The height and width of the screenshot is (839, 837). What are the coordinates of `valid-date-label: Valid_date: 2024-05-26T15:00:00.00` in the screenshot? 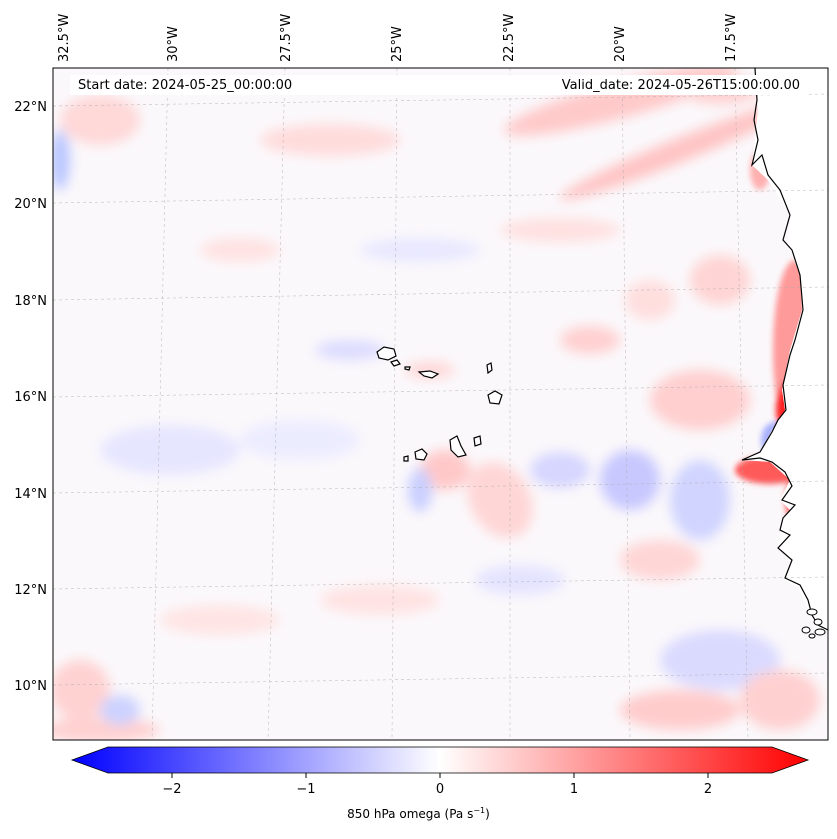 It's located at (680, 85).